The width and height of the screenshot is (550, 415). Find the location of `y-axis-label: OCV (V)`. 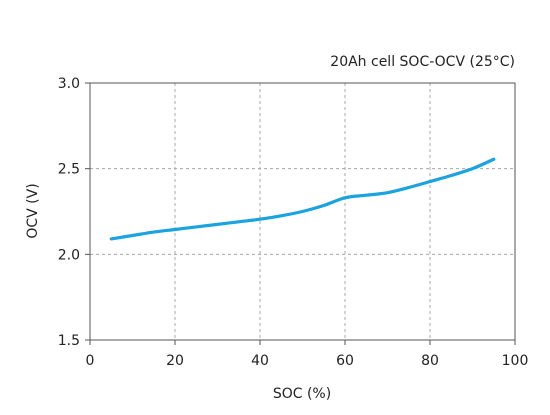

y-axis-label: OCV (V) is located at coordinates (33, 210).